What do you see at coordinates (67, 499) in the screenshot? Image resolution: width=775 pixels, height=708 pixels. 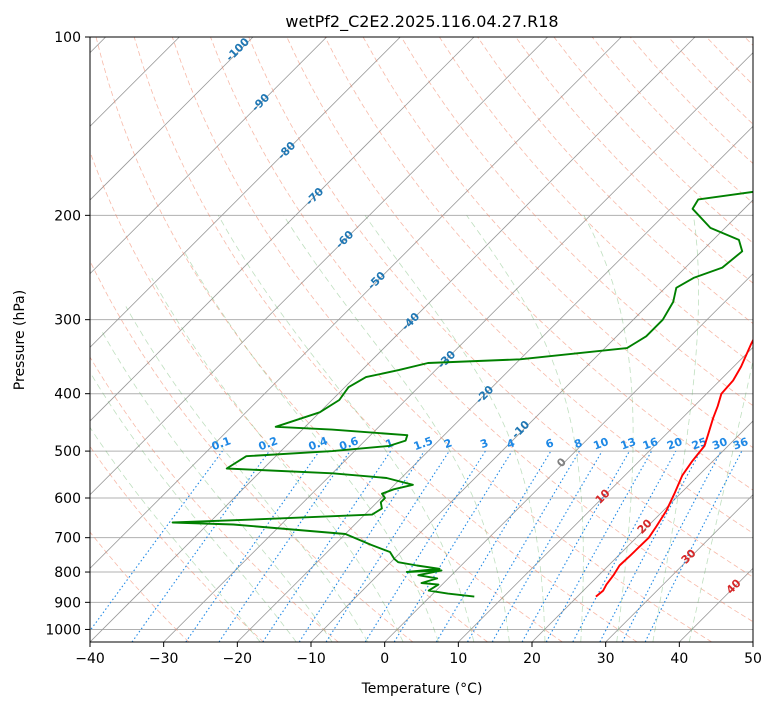 I see `y-tick-label: 600` at bounding box center [67, 499].